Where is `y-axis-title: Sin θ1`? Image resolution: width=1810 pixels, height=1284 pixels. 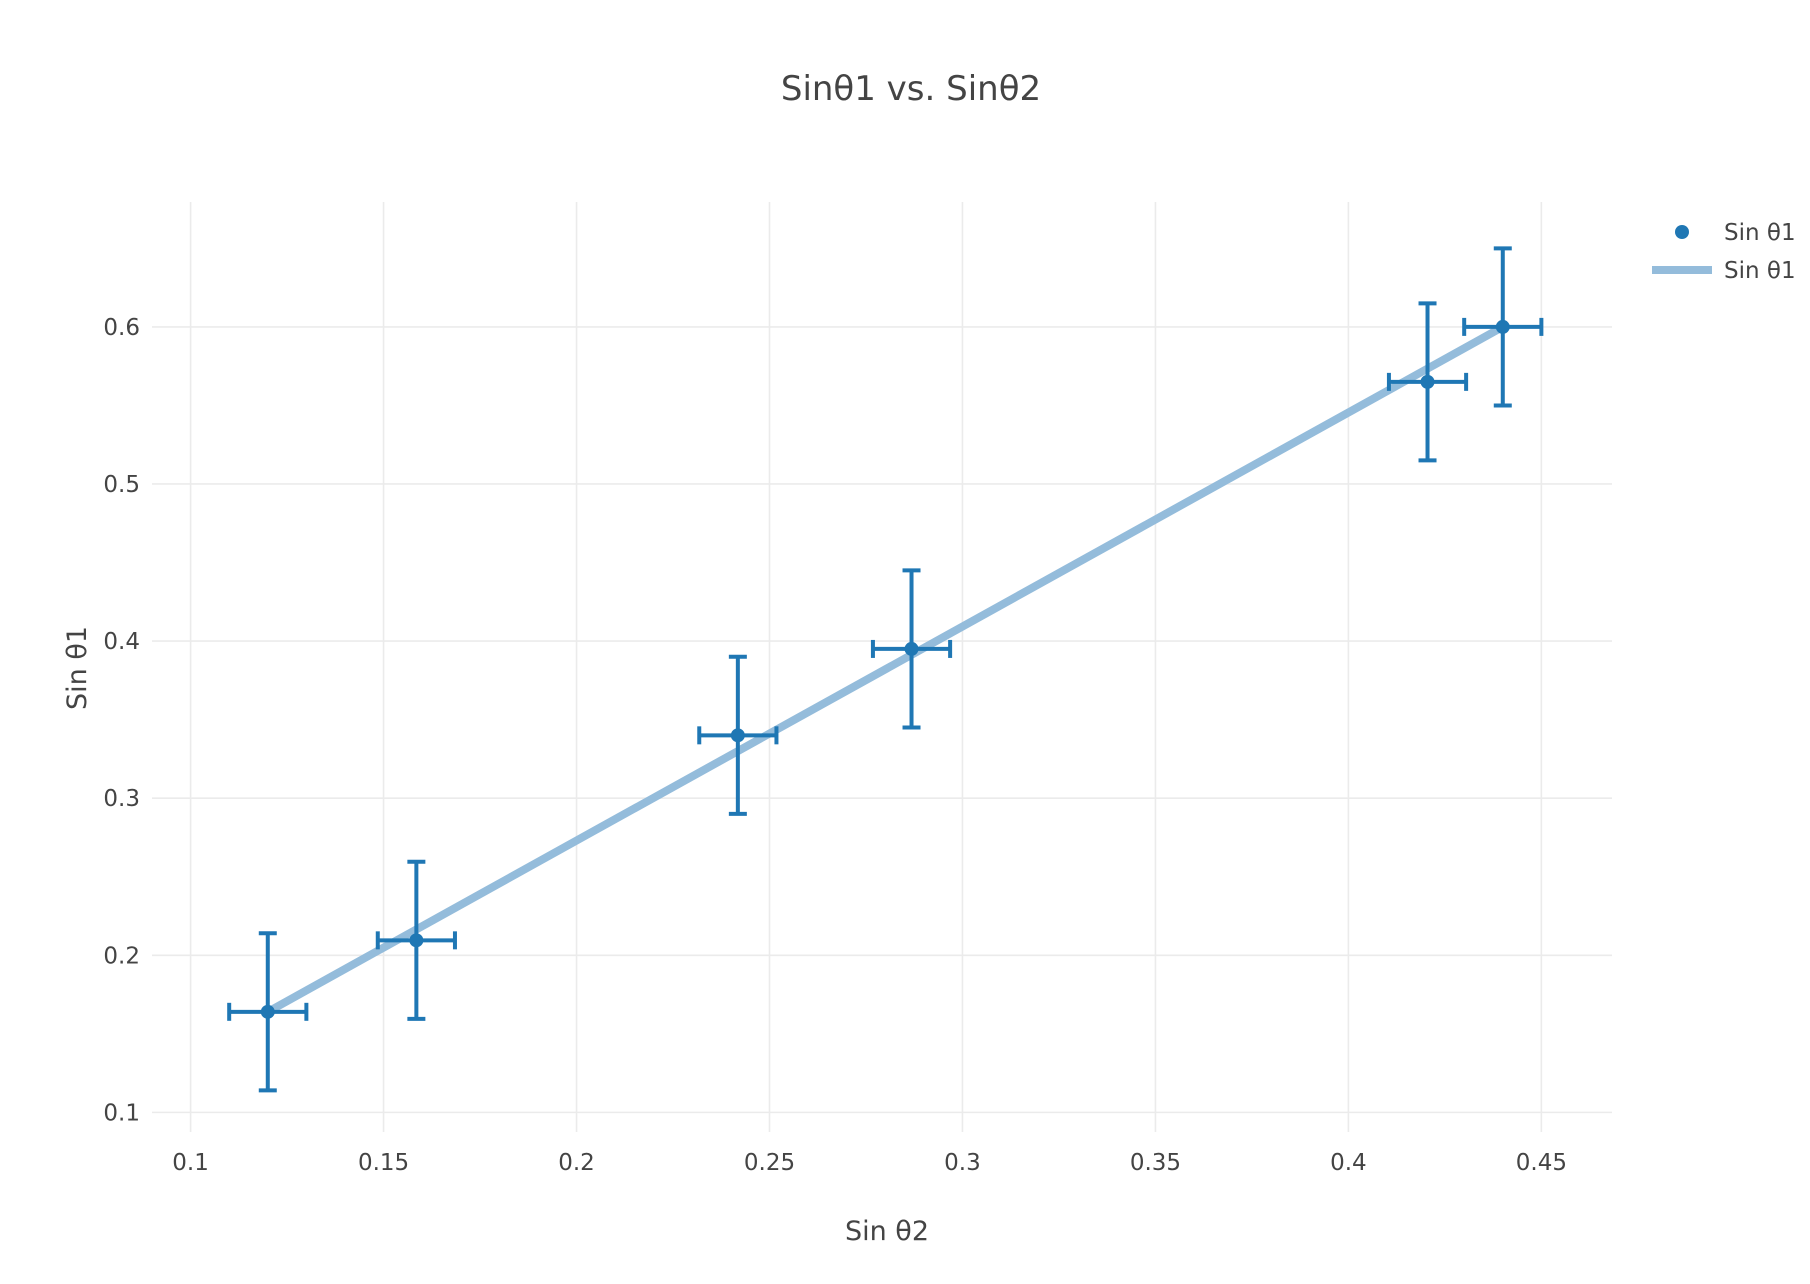 y-axis-title: Sin θ1 is located at coordinates (77, 668).